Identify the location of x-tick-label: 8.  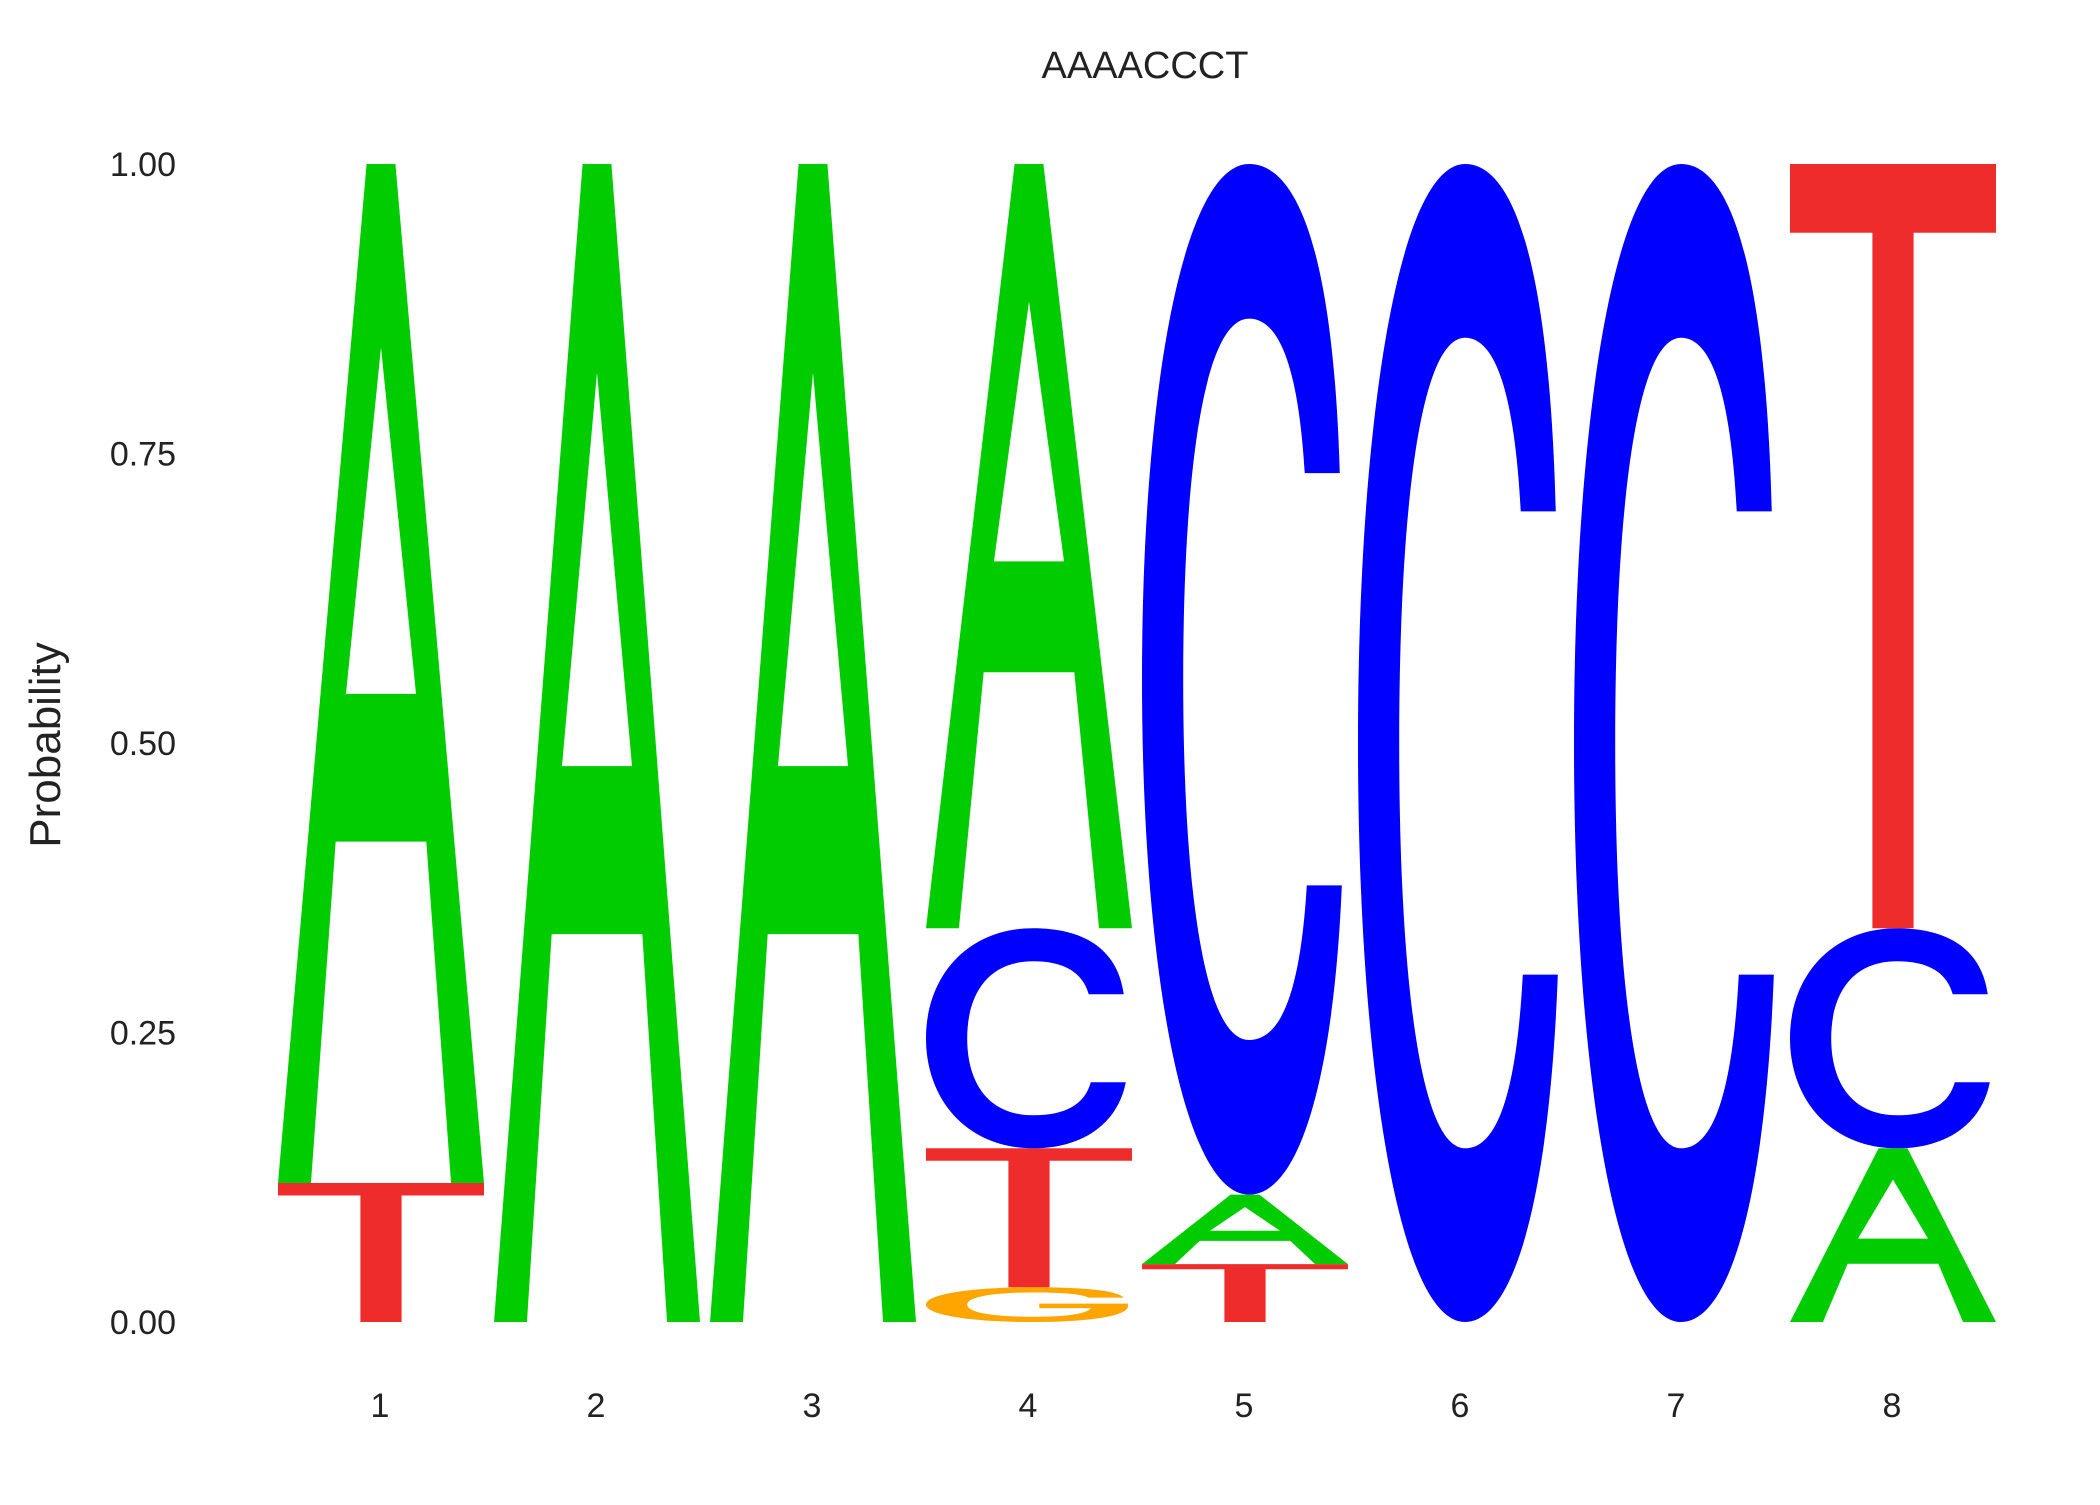
(1892, 1406).